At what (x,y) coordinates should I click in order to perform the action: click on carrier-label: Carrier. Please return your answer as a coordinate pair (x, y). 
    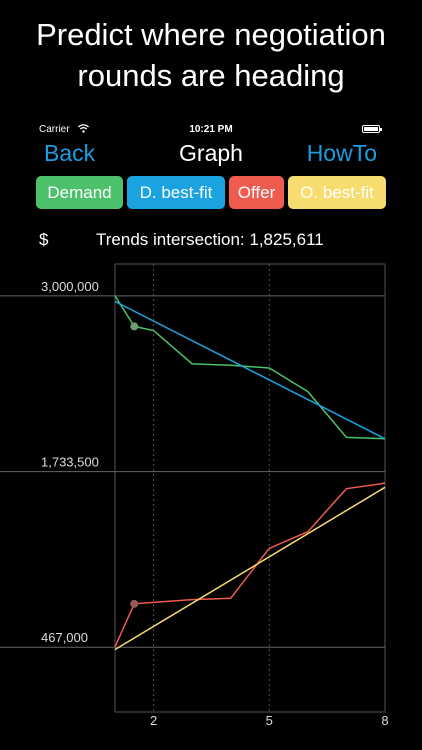
    Looking at the image, I should click on (54, 129).